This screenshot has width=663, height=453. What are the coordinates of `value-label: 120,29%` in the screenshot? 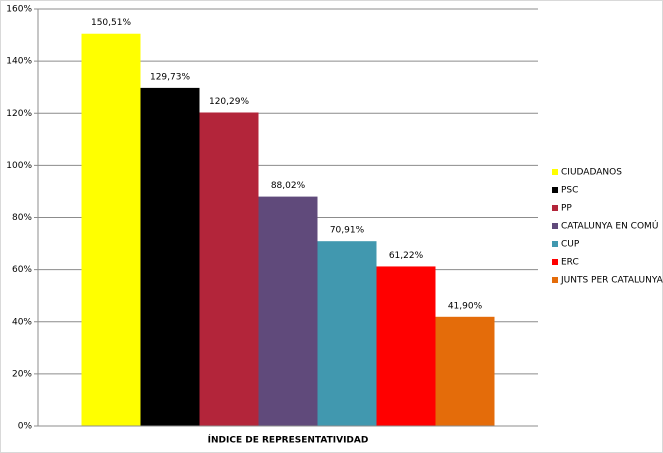 It's located at (229, 102).